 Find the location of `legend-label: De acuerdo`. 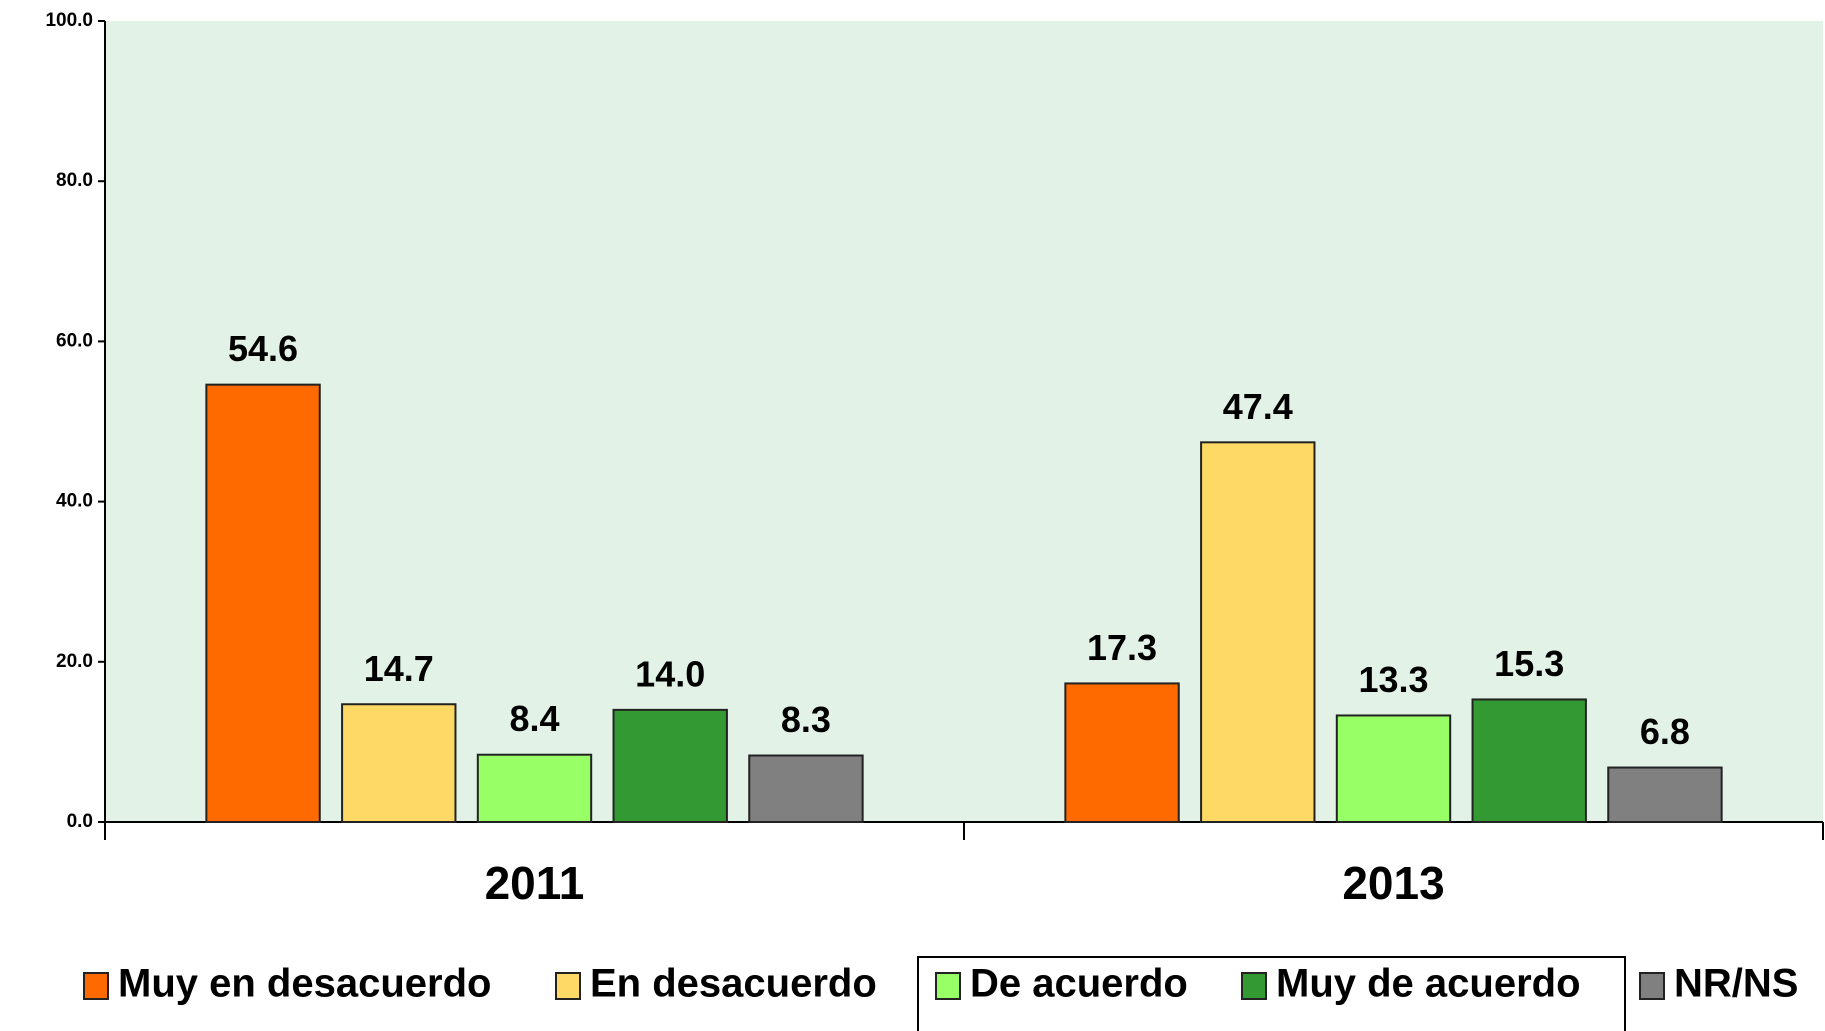

legend-label: De acuerdo is located at coordinates (1079, 984).